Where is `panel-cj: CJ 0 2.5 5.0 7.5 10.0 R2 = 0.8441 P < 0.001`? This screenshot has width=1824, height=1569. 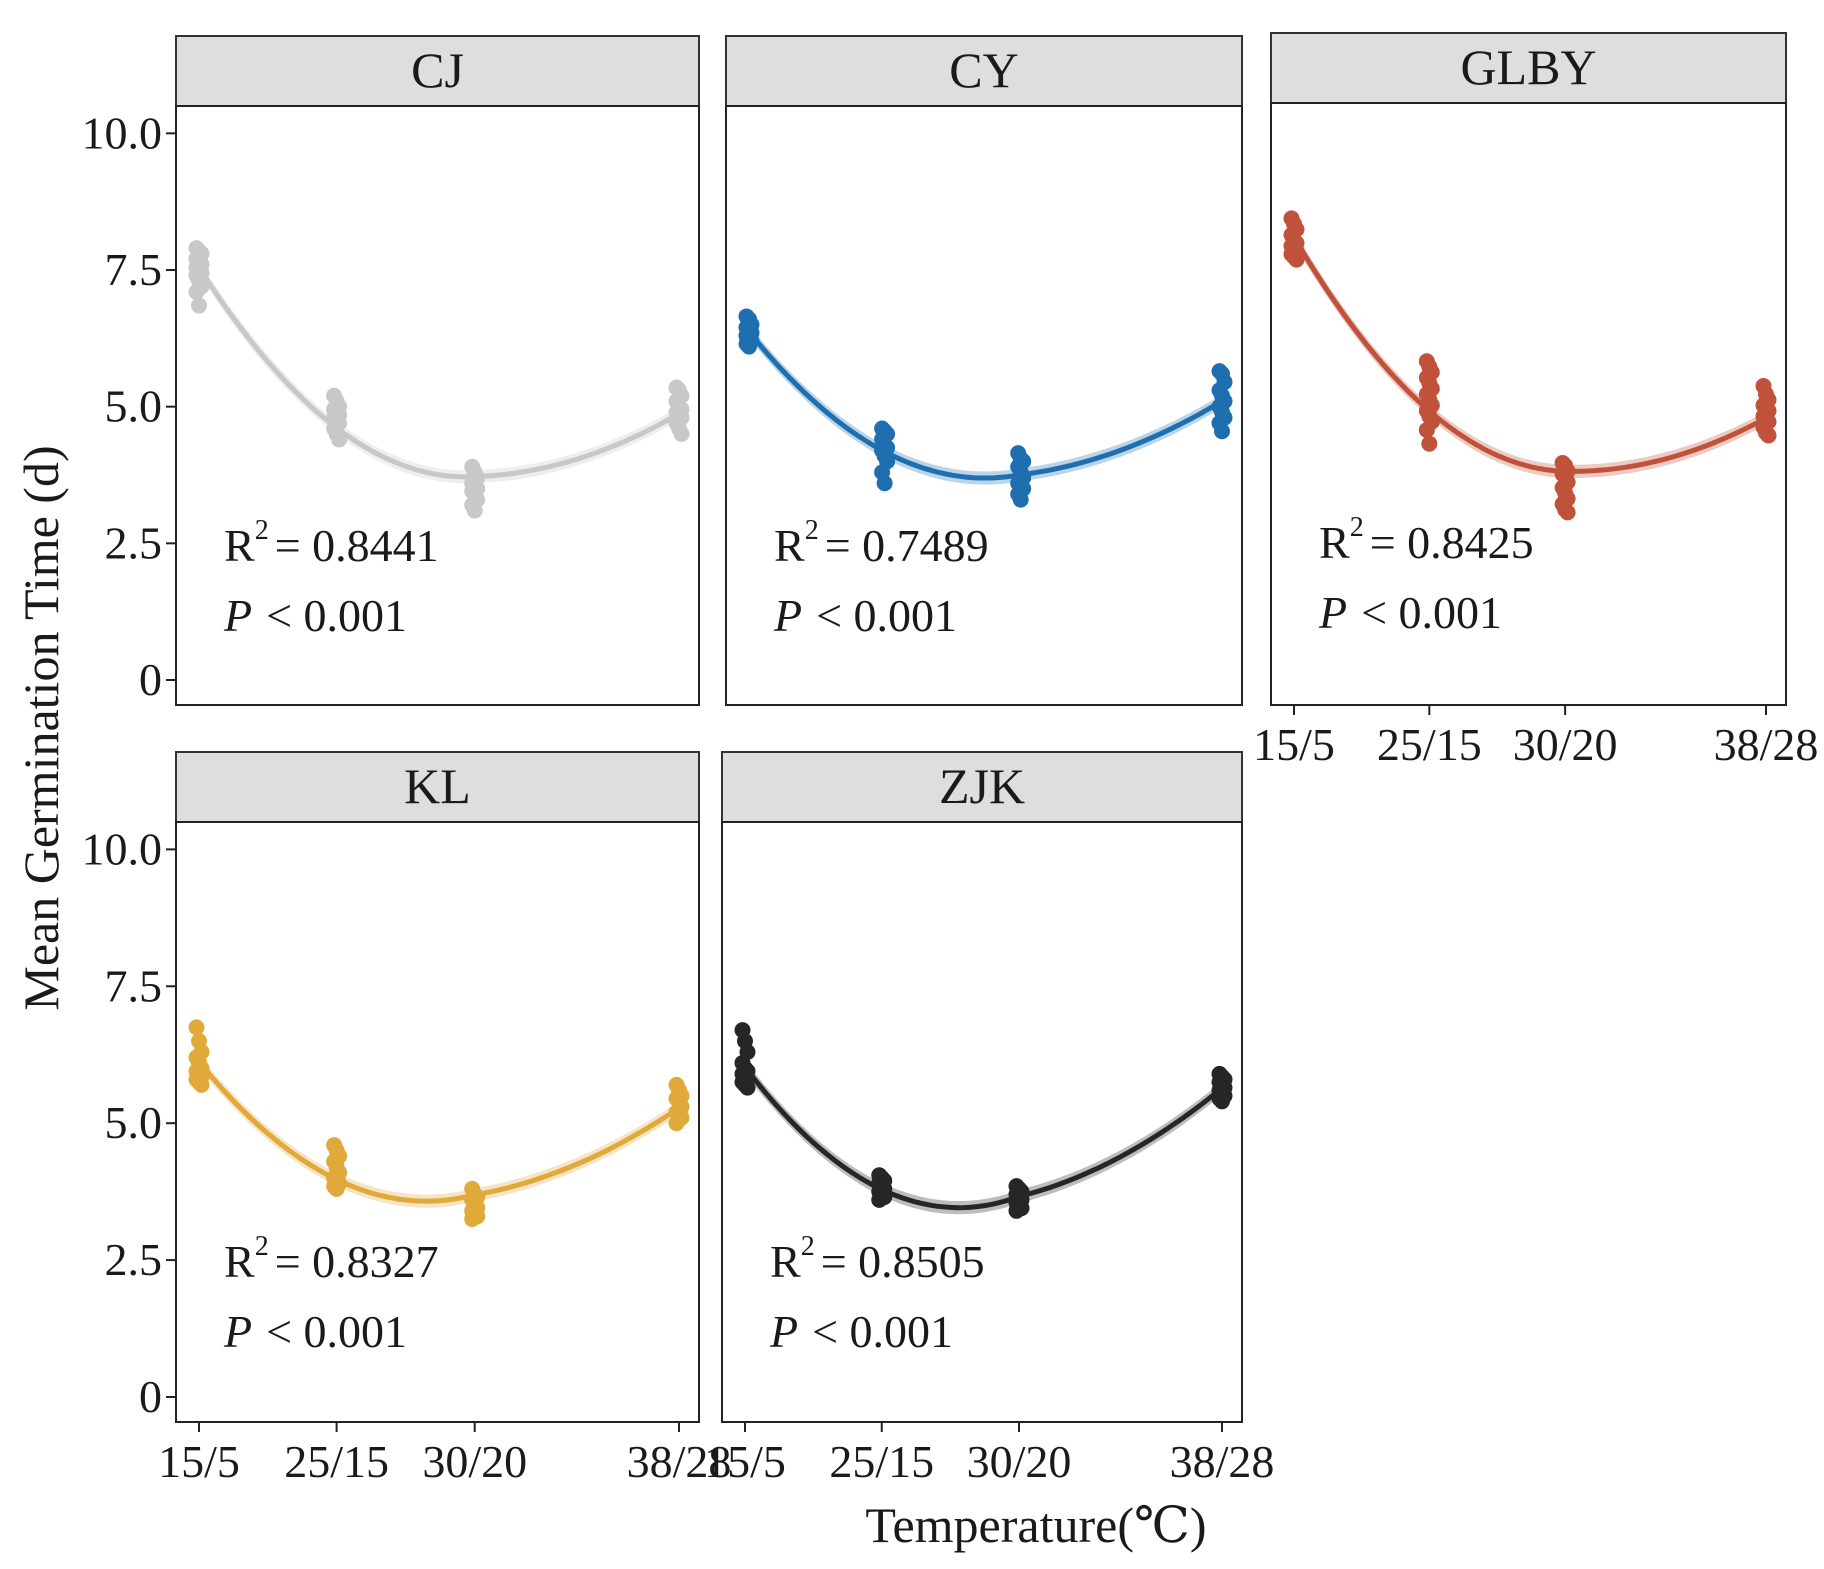
panel-cj: CJ 0 2.5 5.0 7.5 10.0 R2 = 0.8441 P < 0.001 is located at coordinates (391, 370).